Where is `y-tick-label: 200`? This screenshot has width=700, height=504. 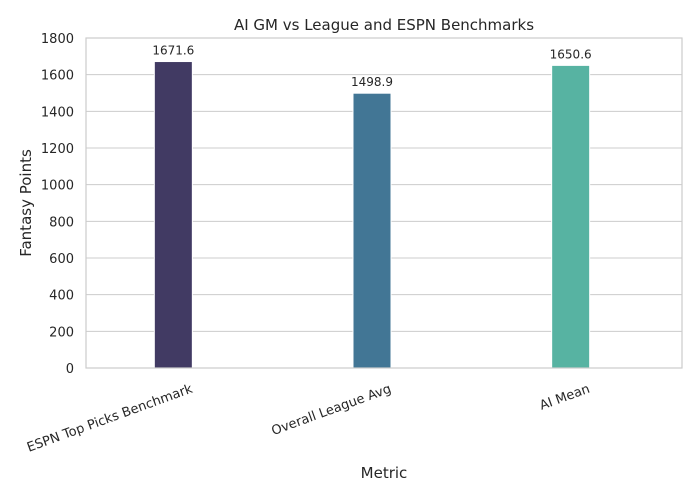
y-tick-label: 200 is located at coordinates (61, 332).